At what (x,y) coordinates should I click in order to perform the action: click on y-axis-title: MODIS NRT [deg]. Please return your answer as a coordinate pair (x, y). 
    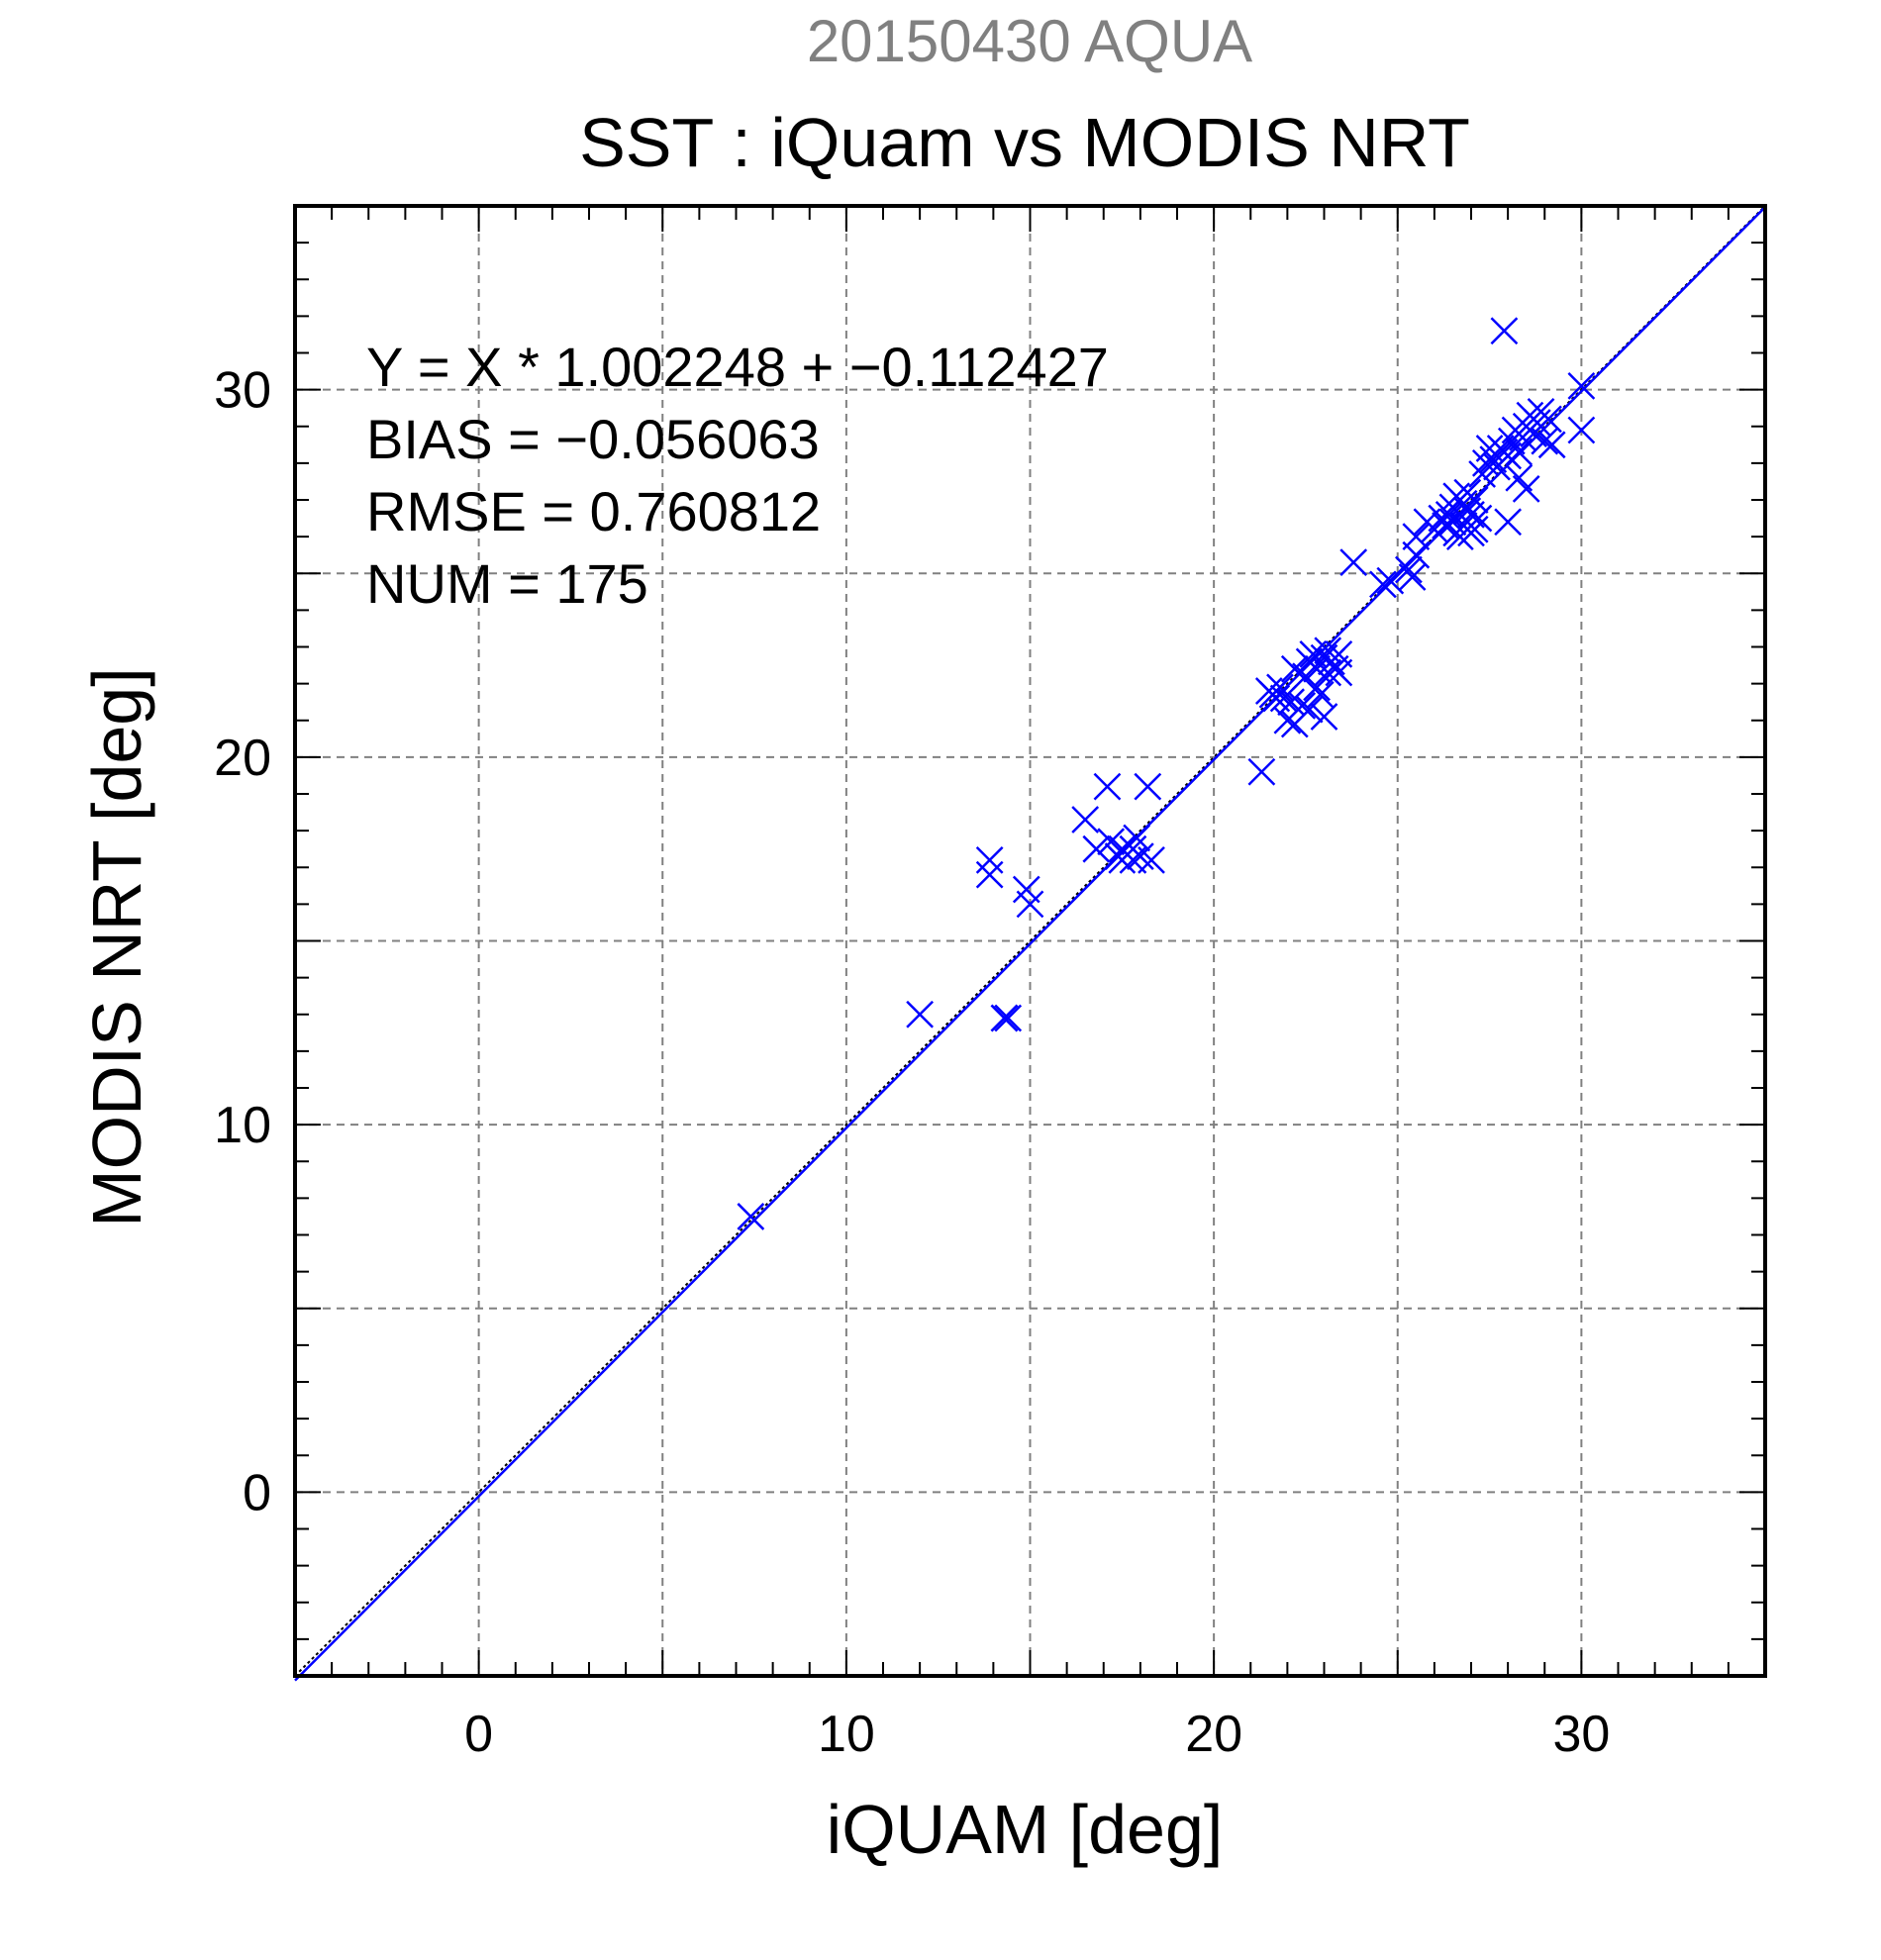
    Looking at the image, I should click on (116, 946).